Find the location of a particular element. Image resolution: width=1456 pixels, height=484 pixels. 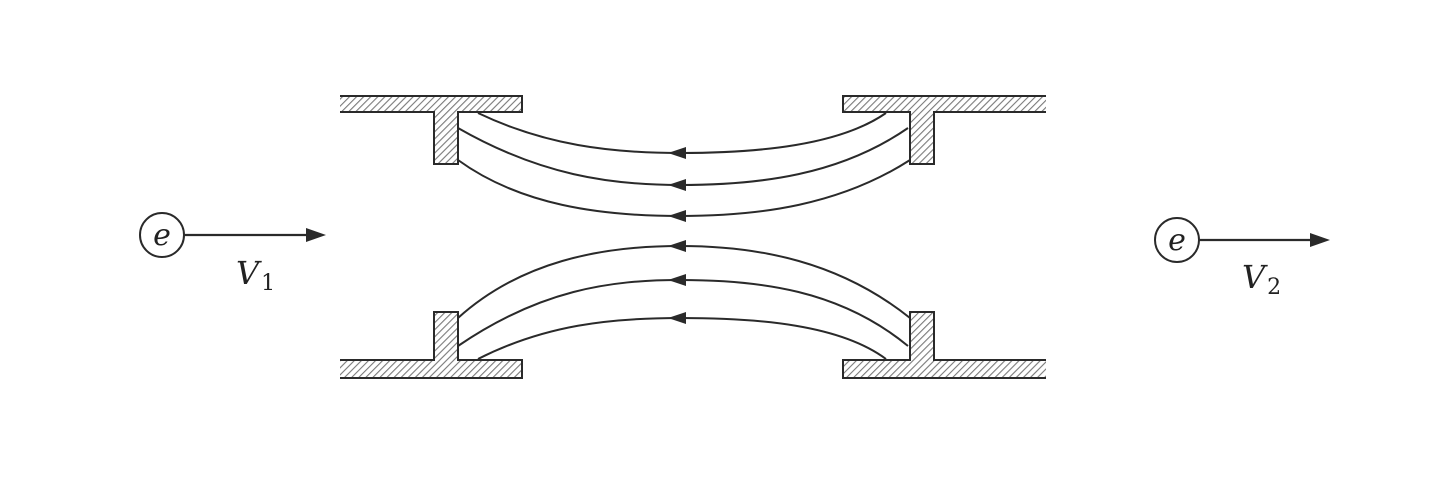

velocity-out-label: V is located at coordinates (1255, 277).